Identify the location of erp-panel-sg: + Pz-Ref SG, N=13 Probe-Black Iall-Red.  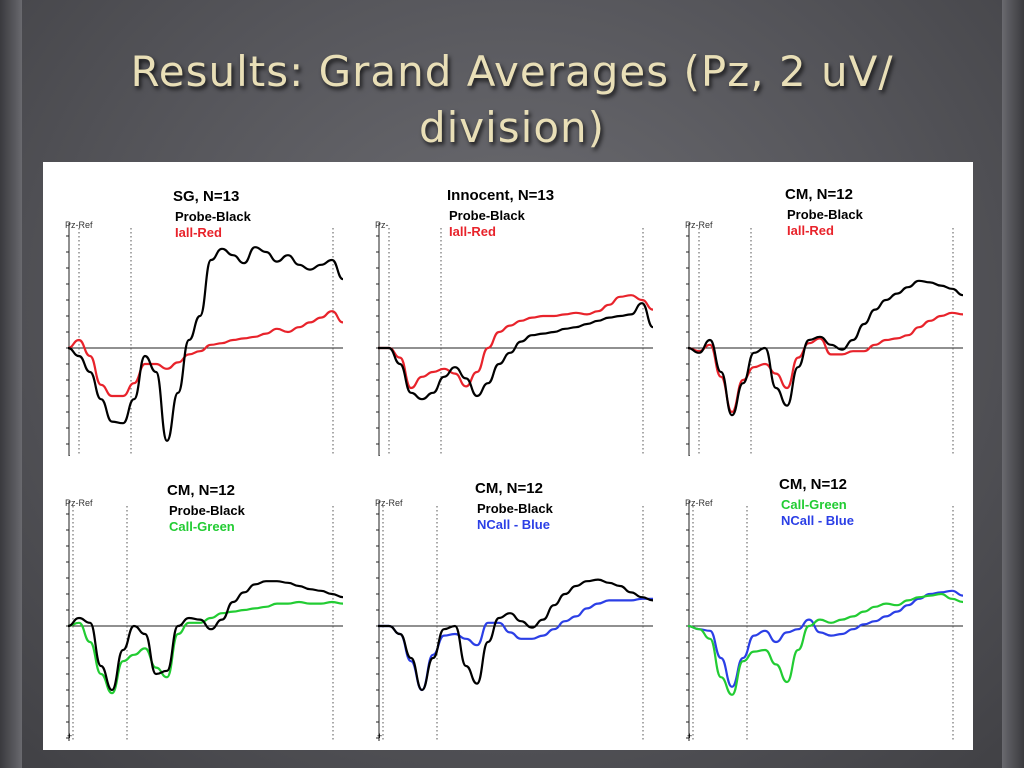
(193, 309).